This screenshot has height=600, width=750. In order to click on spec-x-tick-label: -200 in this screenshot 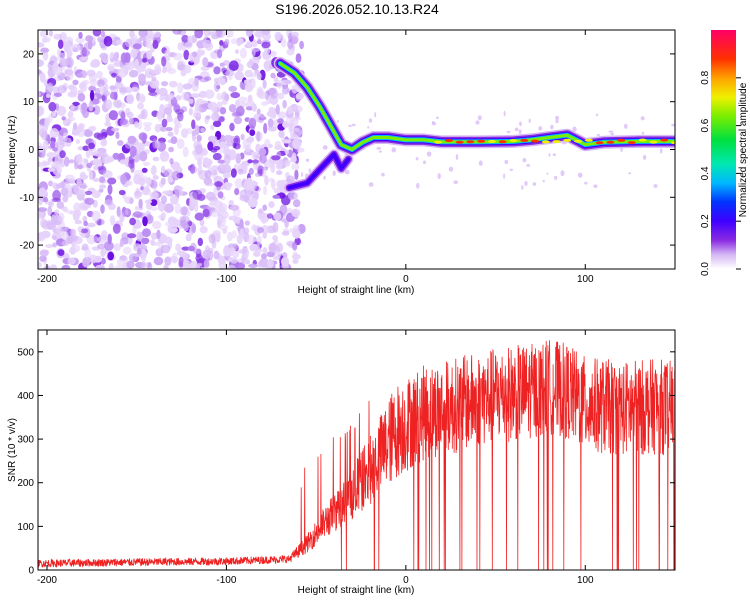, I will do `click(47, 279)`.